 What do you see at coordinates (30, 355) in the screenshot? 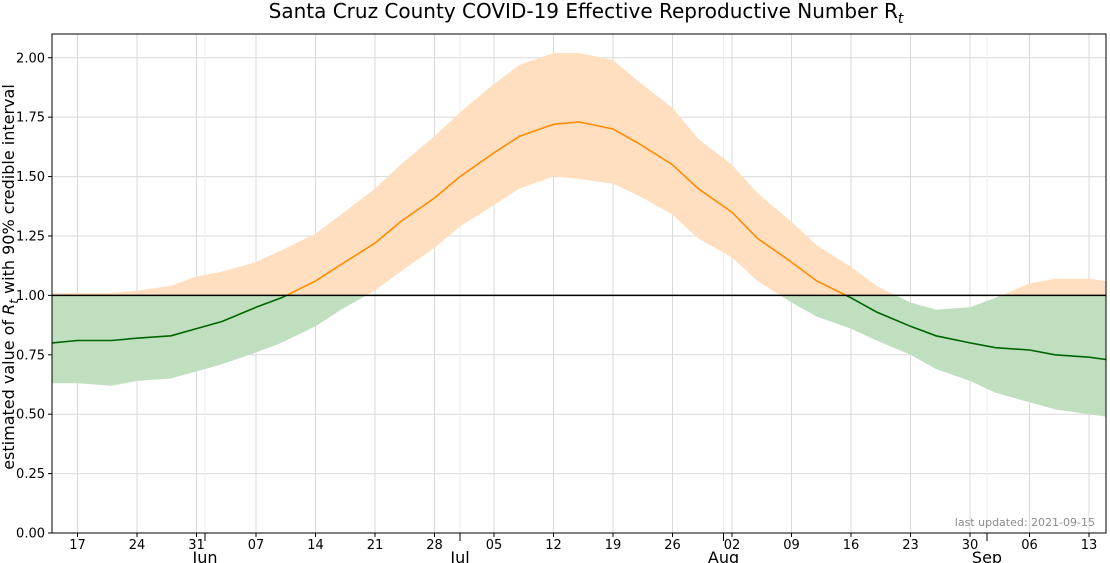
I see `y-tick-label: 0.75` at bounding box center [30, 355].